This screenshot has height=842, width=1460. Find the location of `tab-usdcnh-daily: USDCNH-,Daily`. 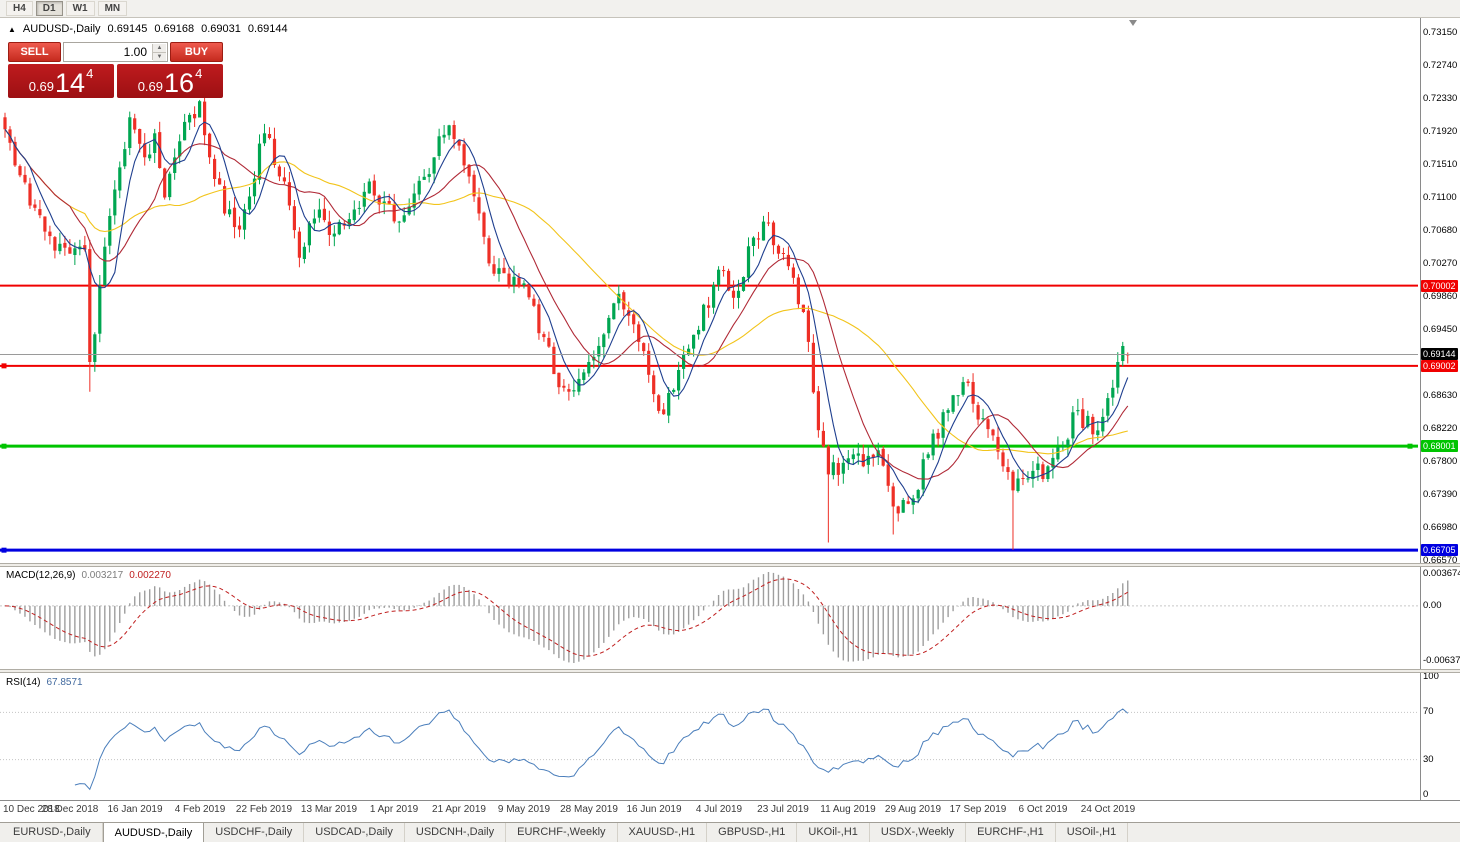

tab-usdcnh-daily: USDCNH-,Daily is located at coordinates (456, 832).